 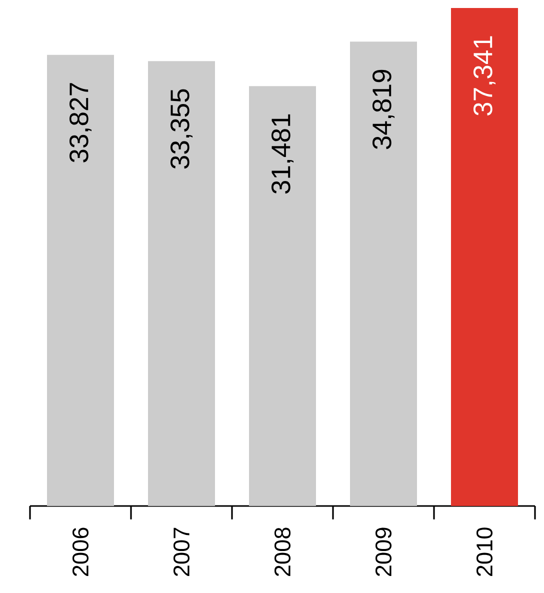 What do you see at coordinates (383, 552) in the screenshot?
I see `x-tick-label: 2009` at bounding box center [383, 552].